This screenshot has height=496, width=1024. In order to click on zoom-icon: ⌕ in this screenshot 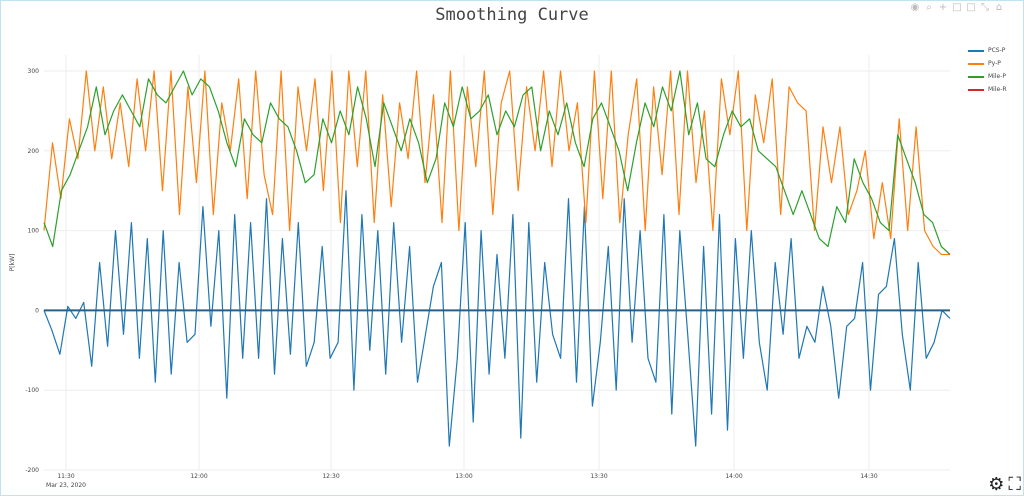, I will do `click(929, 7)`.